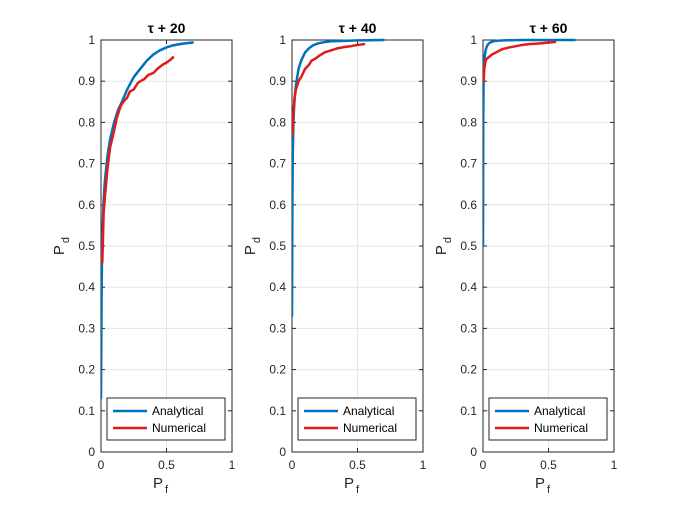  I want to click on chart-title: τ + 40, so click(358, 28).